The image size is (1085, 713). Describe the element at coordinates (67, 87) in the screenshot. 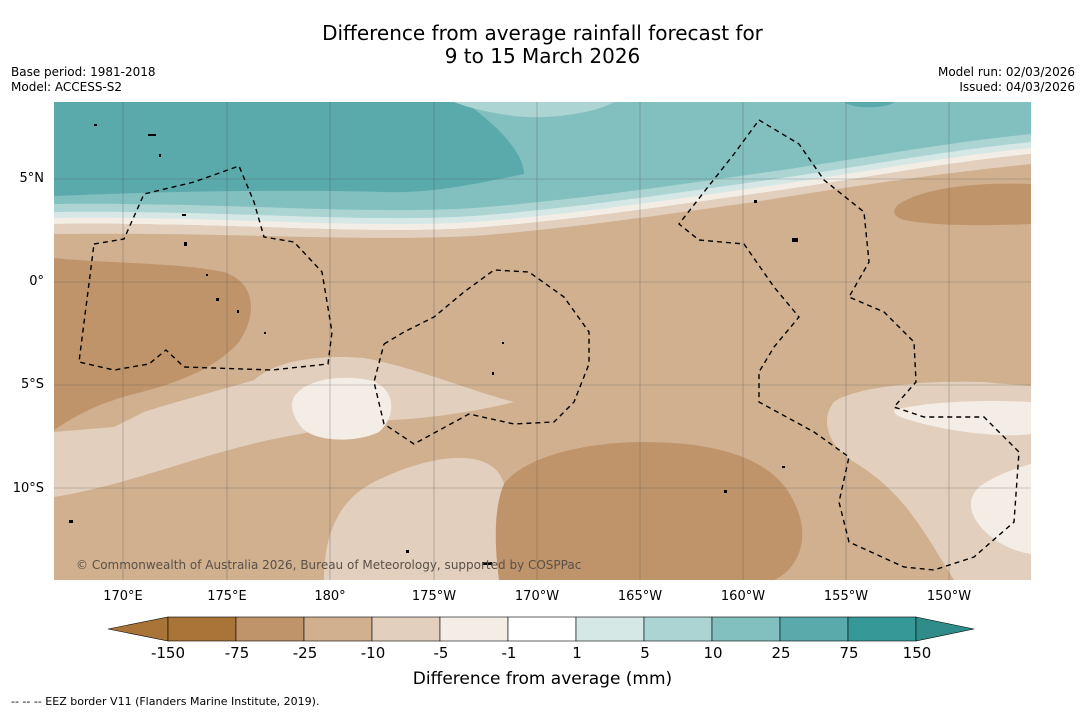

I see `model-name: Model: ACCESS-S2` at that location.